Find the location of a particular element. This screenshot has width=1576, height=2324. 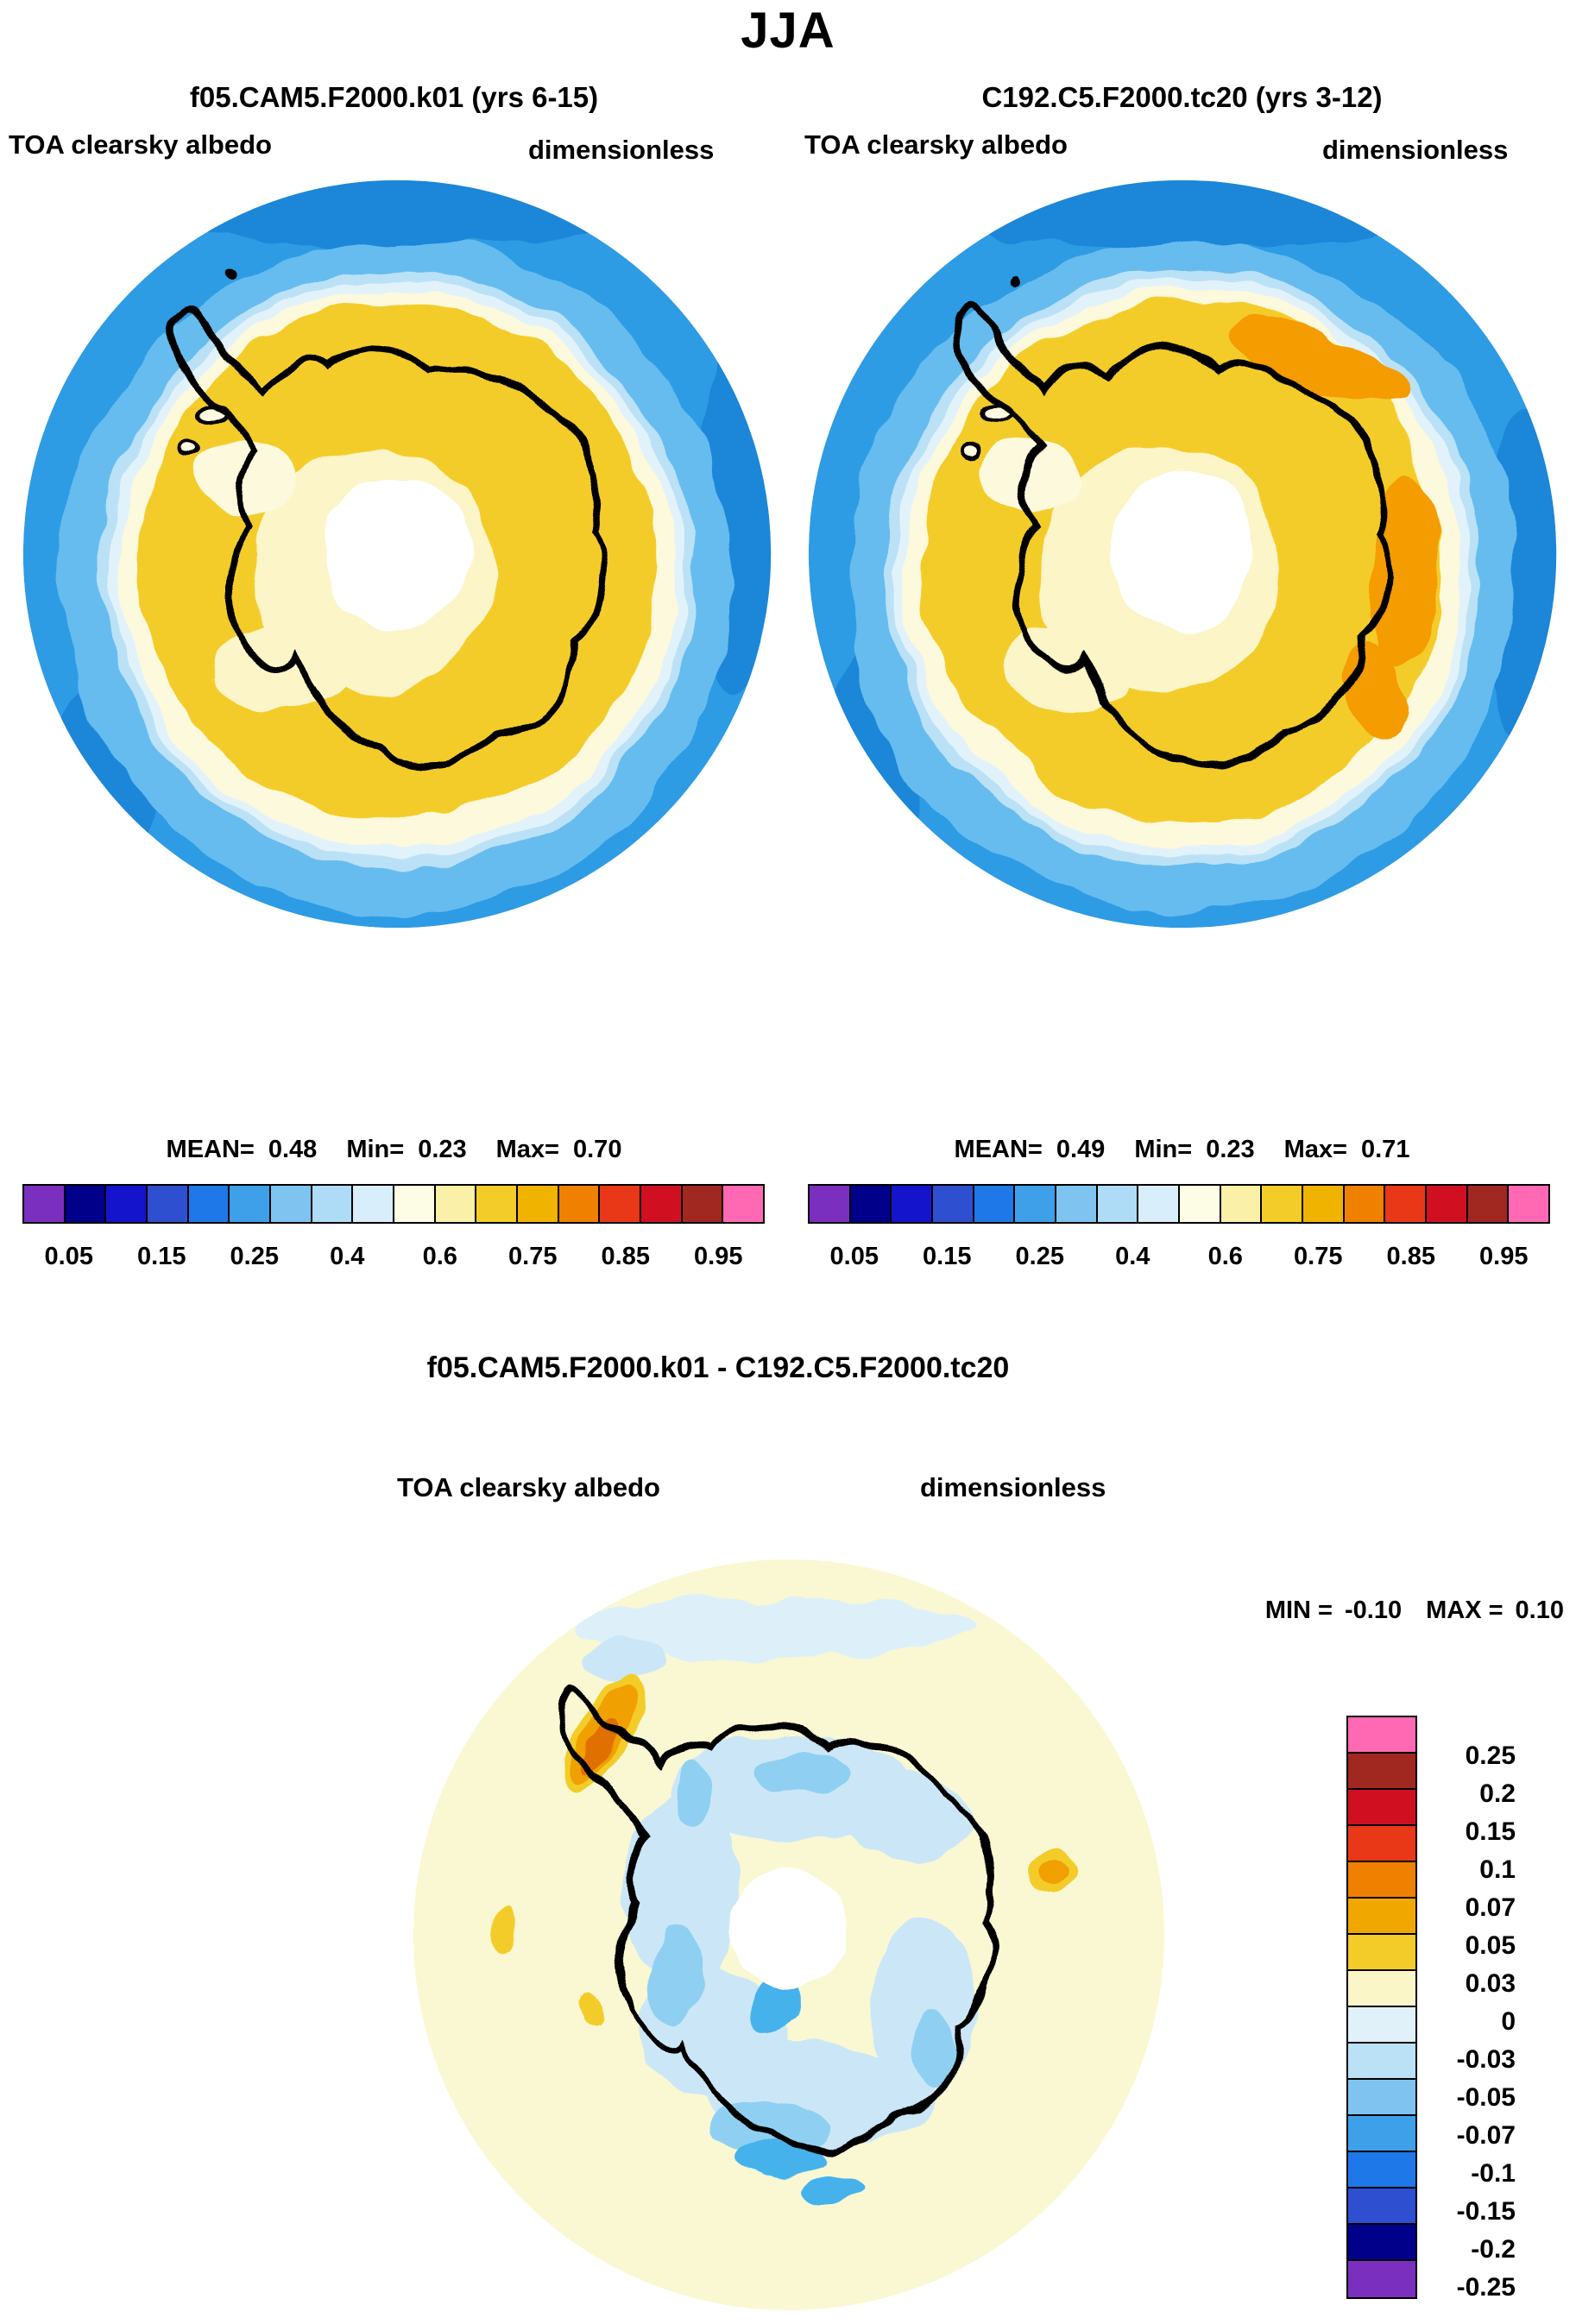

right-colorbar is located at coordinates (1179, 1204).